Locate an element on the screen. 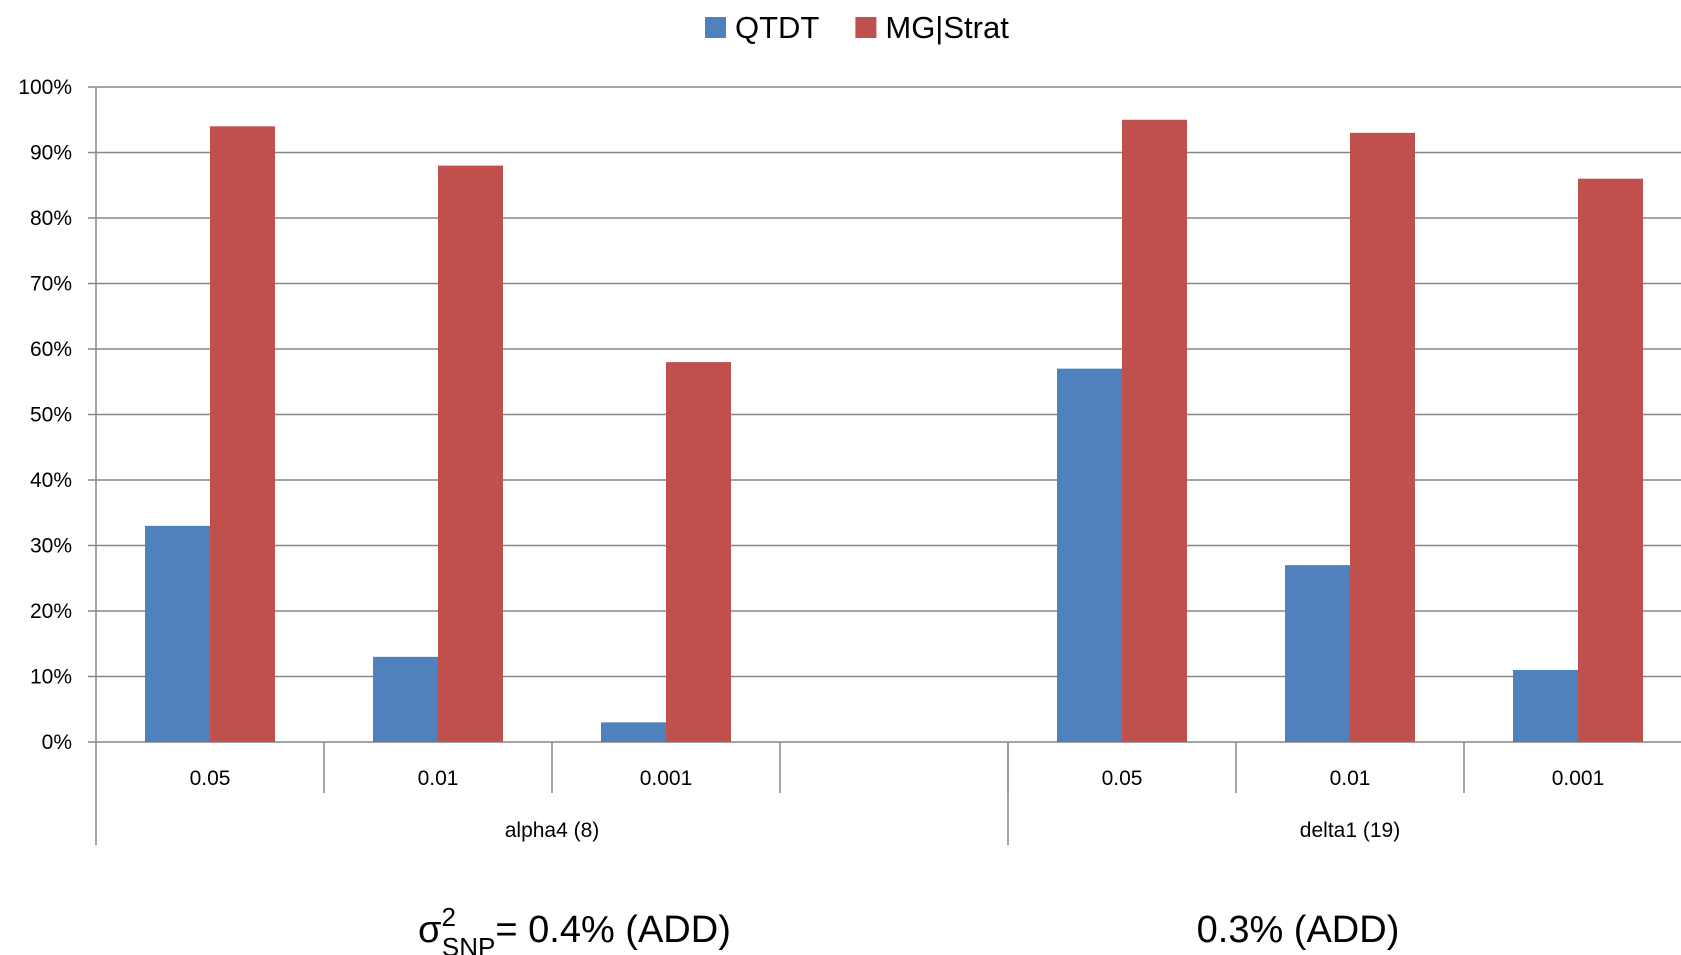 This screenshot has width=1681, height=955. legend-label: MG|Strat is located at coordinates (947, 27).